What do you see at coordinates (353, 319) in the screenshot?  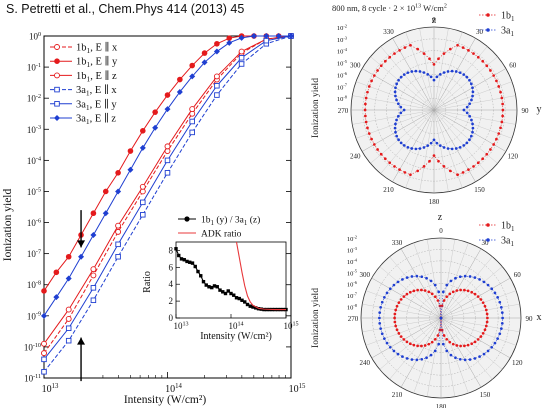 I see `polar-angle-label: 270` at bounding box center [353, 319].